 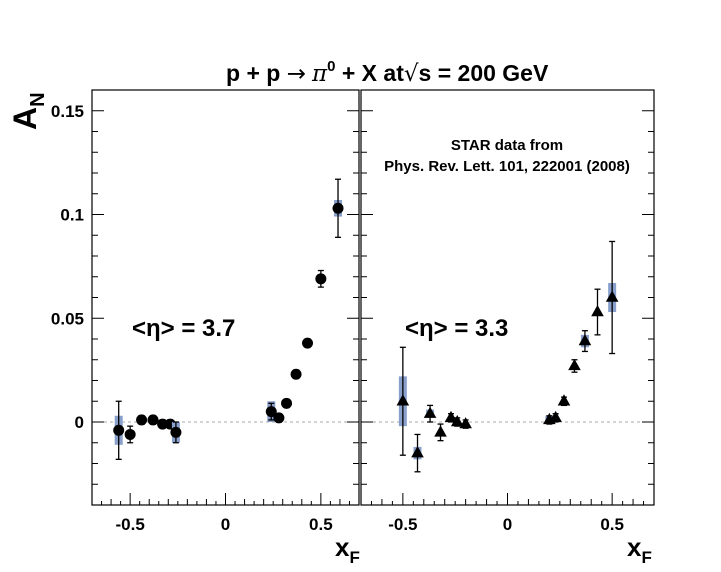 What do you see at coordinates (183, 328) in the screenshot?
I see `left-eta-annotation: <η> = 3.7` at bounding box center [183, 328].